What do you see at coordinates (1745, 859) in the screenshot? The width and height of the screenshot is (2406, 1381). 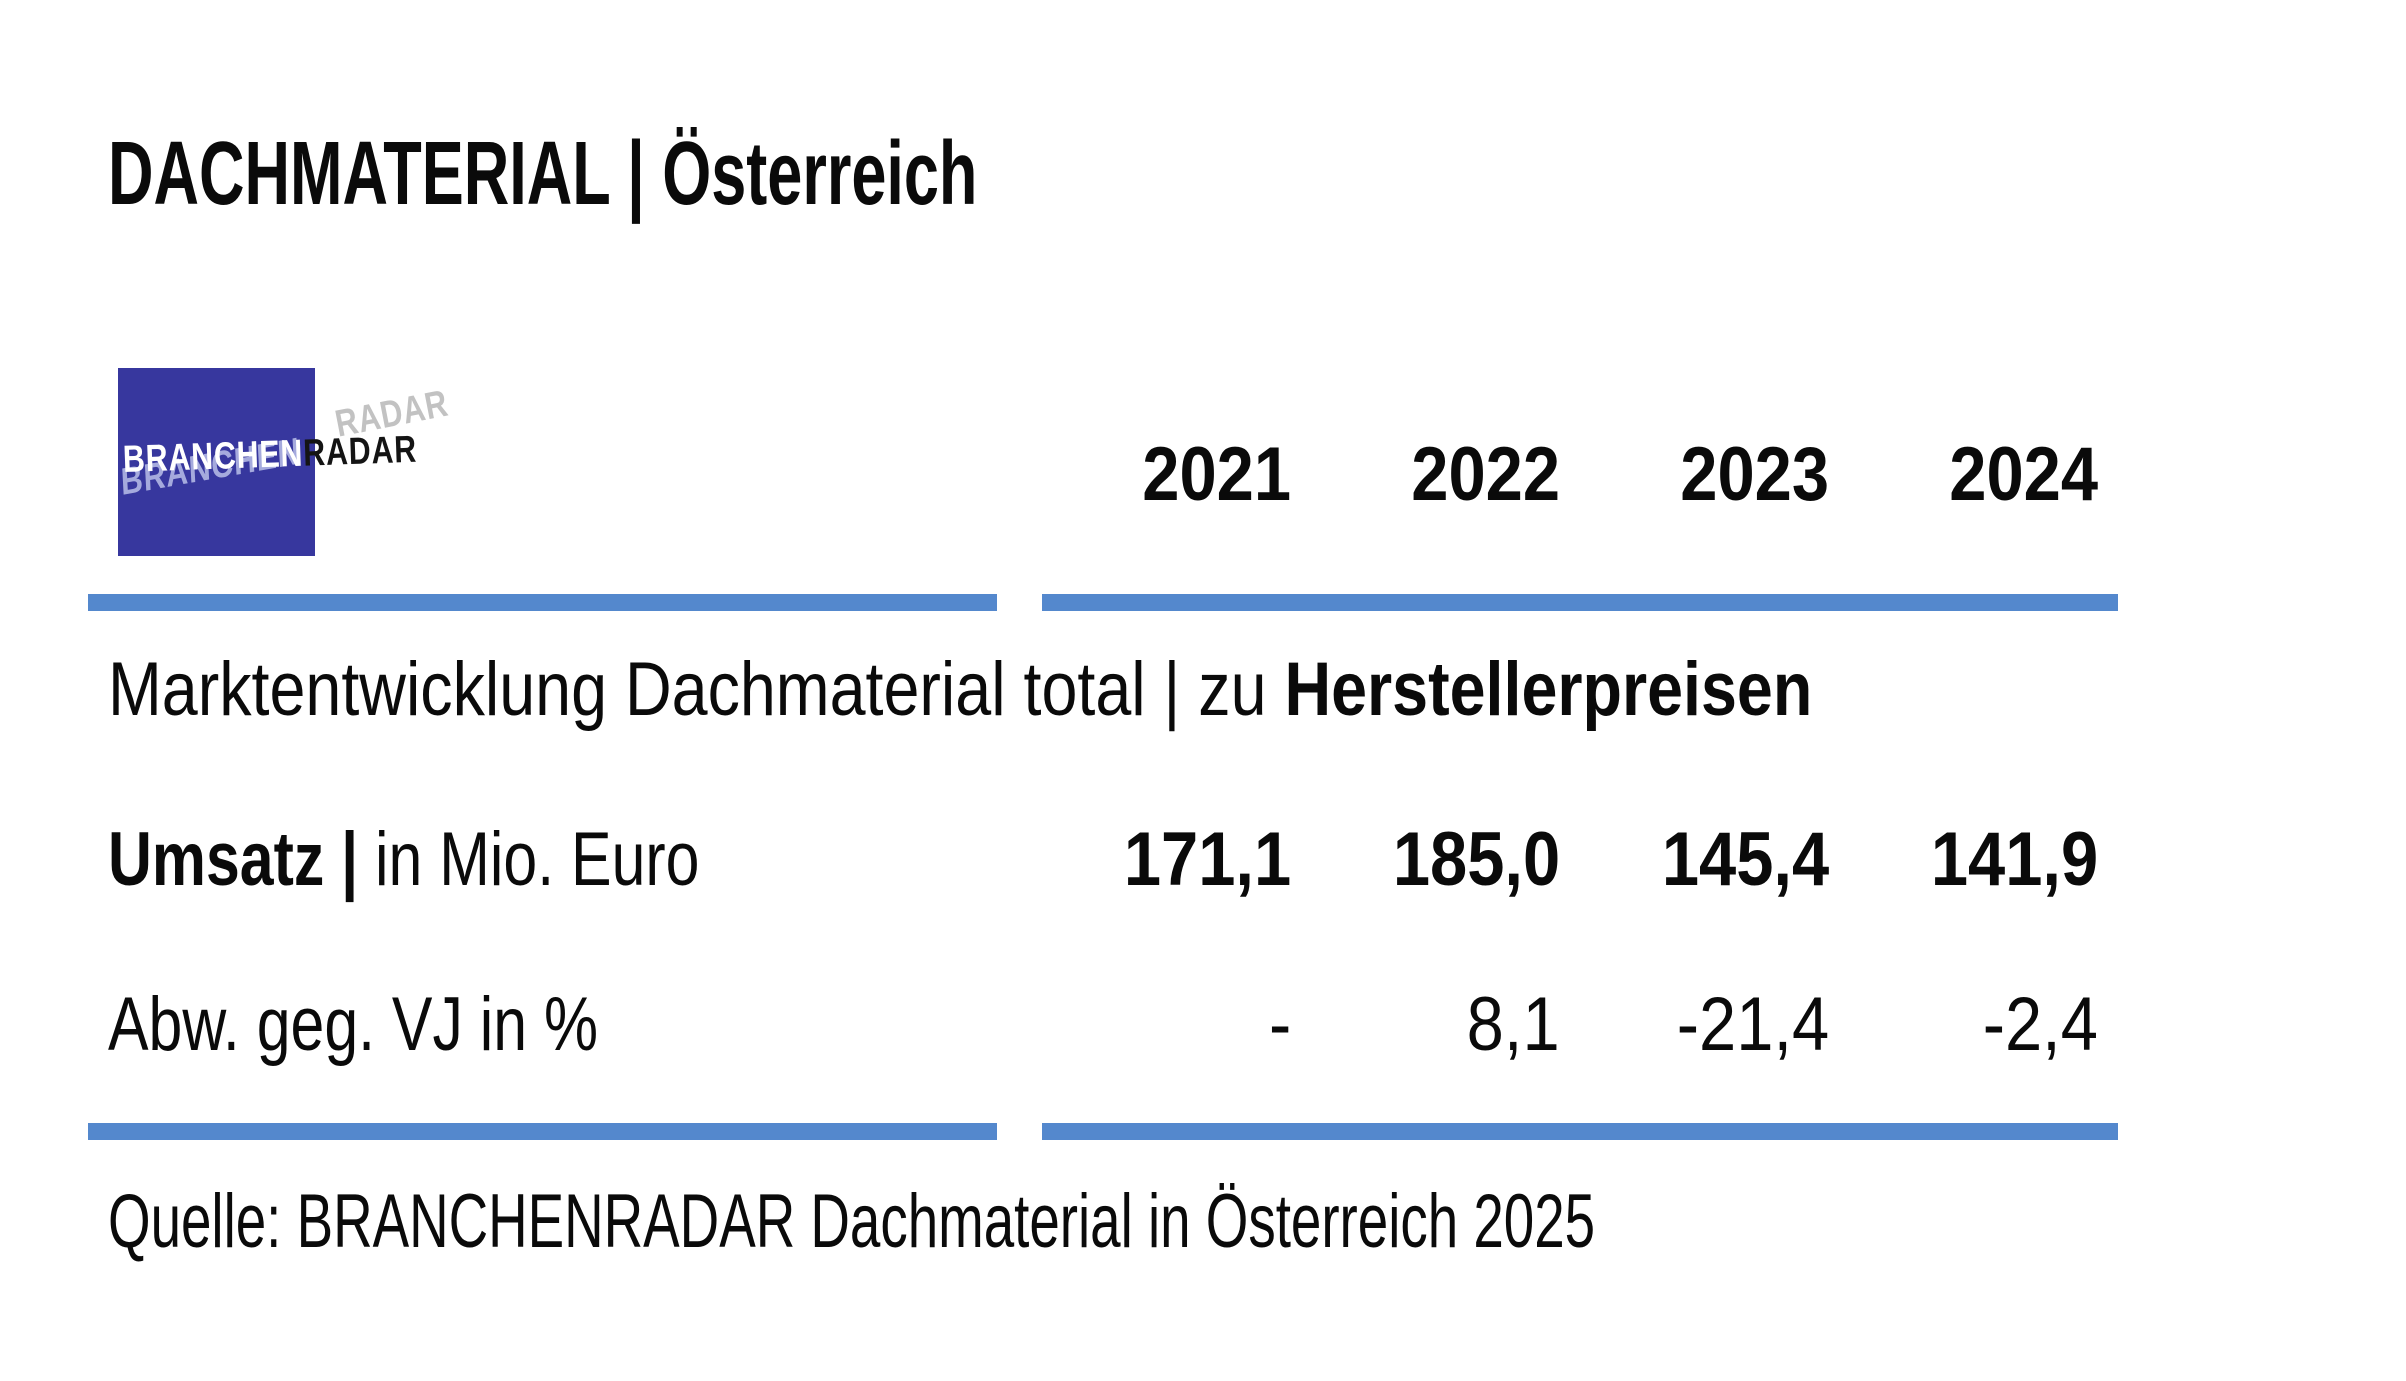 I see `umsatz-value-2023: 145,4` at bounding box center [1745, 859].